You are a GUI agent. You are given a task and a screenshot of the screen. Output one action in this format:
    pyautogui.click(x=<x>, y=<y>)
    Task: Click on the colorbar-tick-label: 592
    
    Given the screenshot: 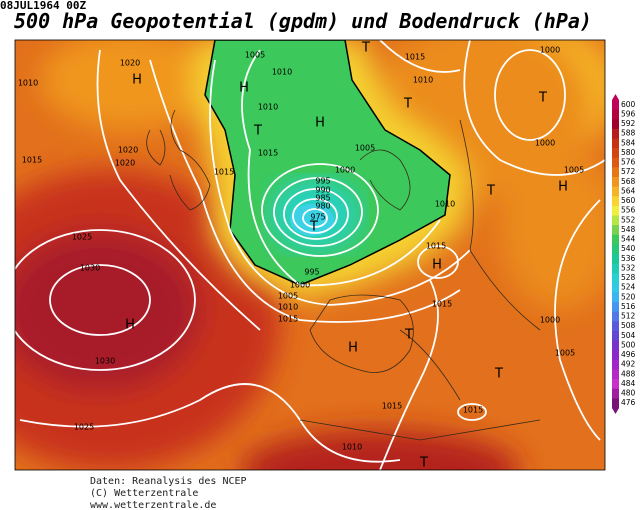 What is the action you would take?
    pyautogui.click(x=628, y=123)
    